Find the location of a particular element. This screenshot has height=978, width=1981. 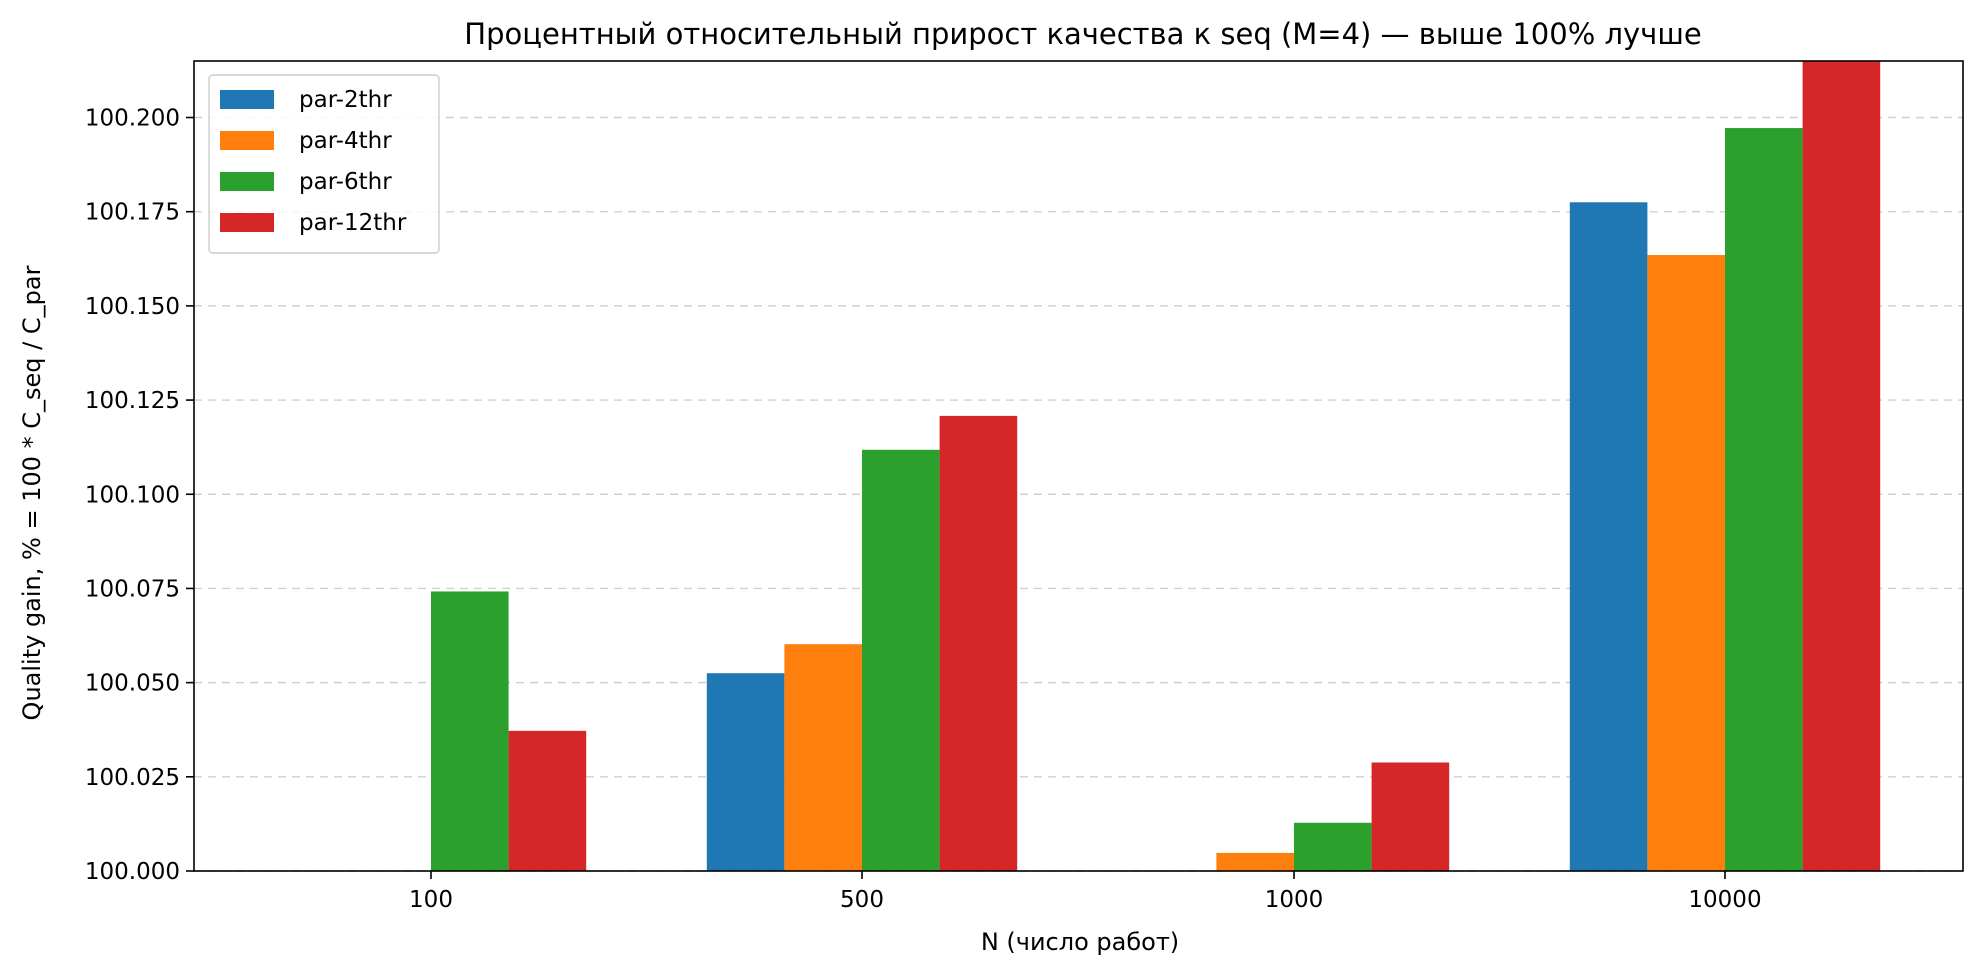

legend-box is located at coordinates (324, 164).